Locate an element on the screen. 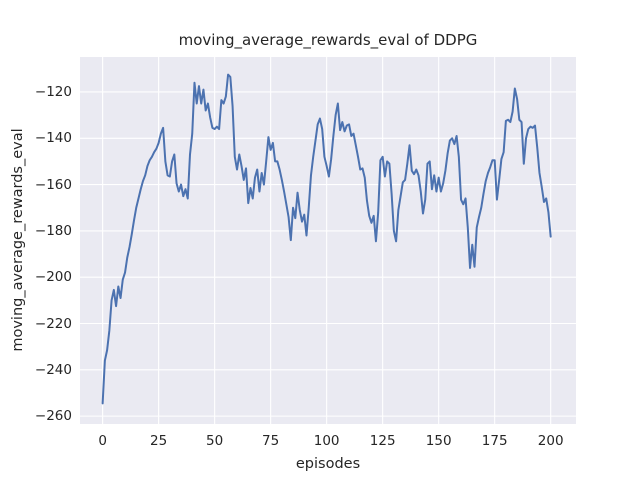 The width and height of the screenshot is (640, 480). x-tick-label: 200 is located at coordinates (550, 441).